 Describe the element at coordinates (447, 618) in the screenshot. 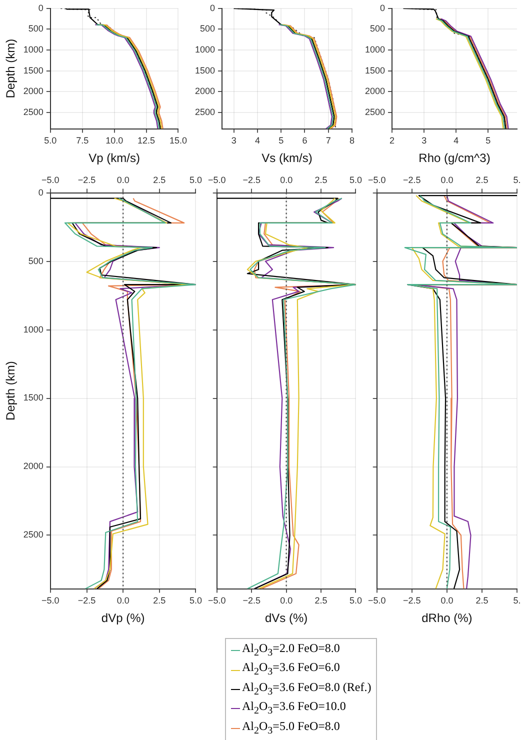

I see `x-axis-title: dRho (%)` at that location.